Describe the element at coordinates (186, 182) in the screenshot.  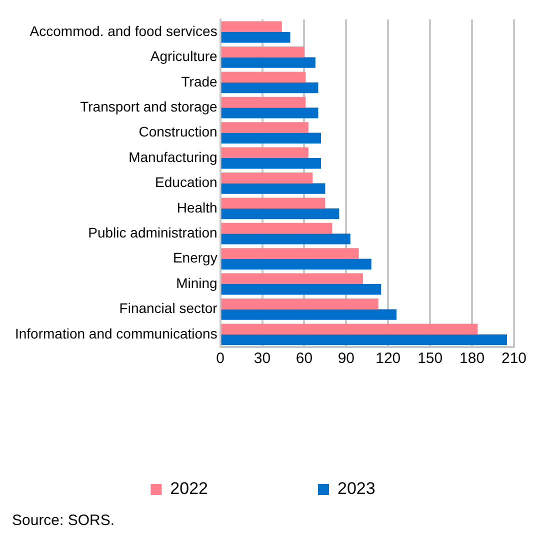
I see `y-tick-label: Education` at that location.